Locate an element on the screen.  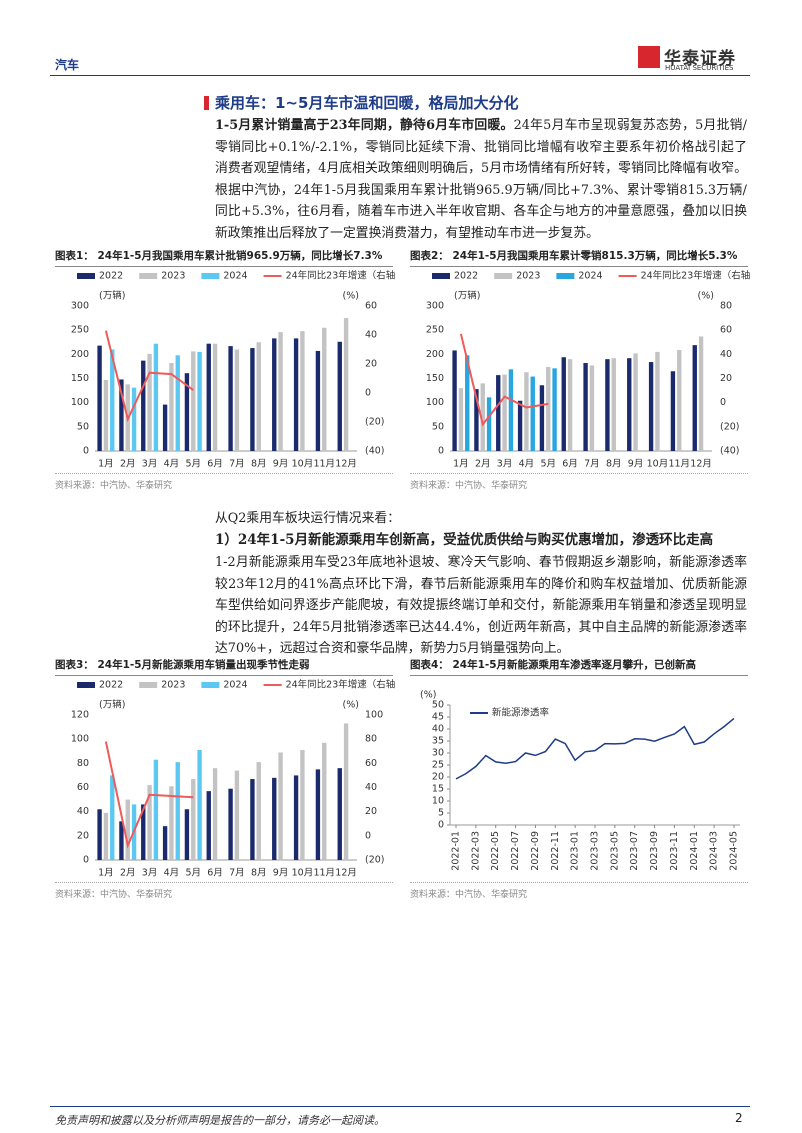
y-tick-label: 50 is located at coordinates (438, 426).